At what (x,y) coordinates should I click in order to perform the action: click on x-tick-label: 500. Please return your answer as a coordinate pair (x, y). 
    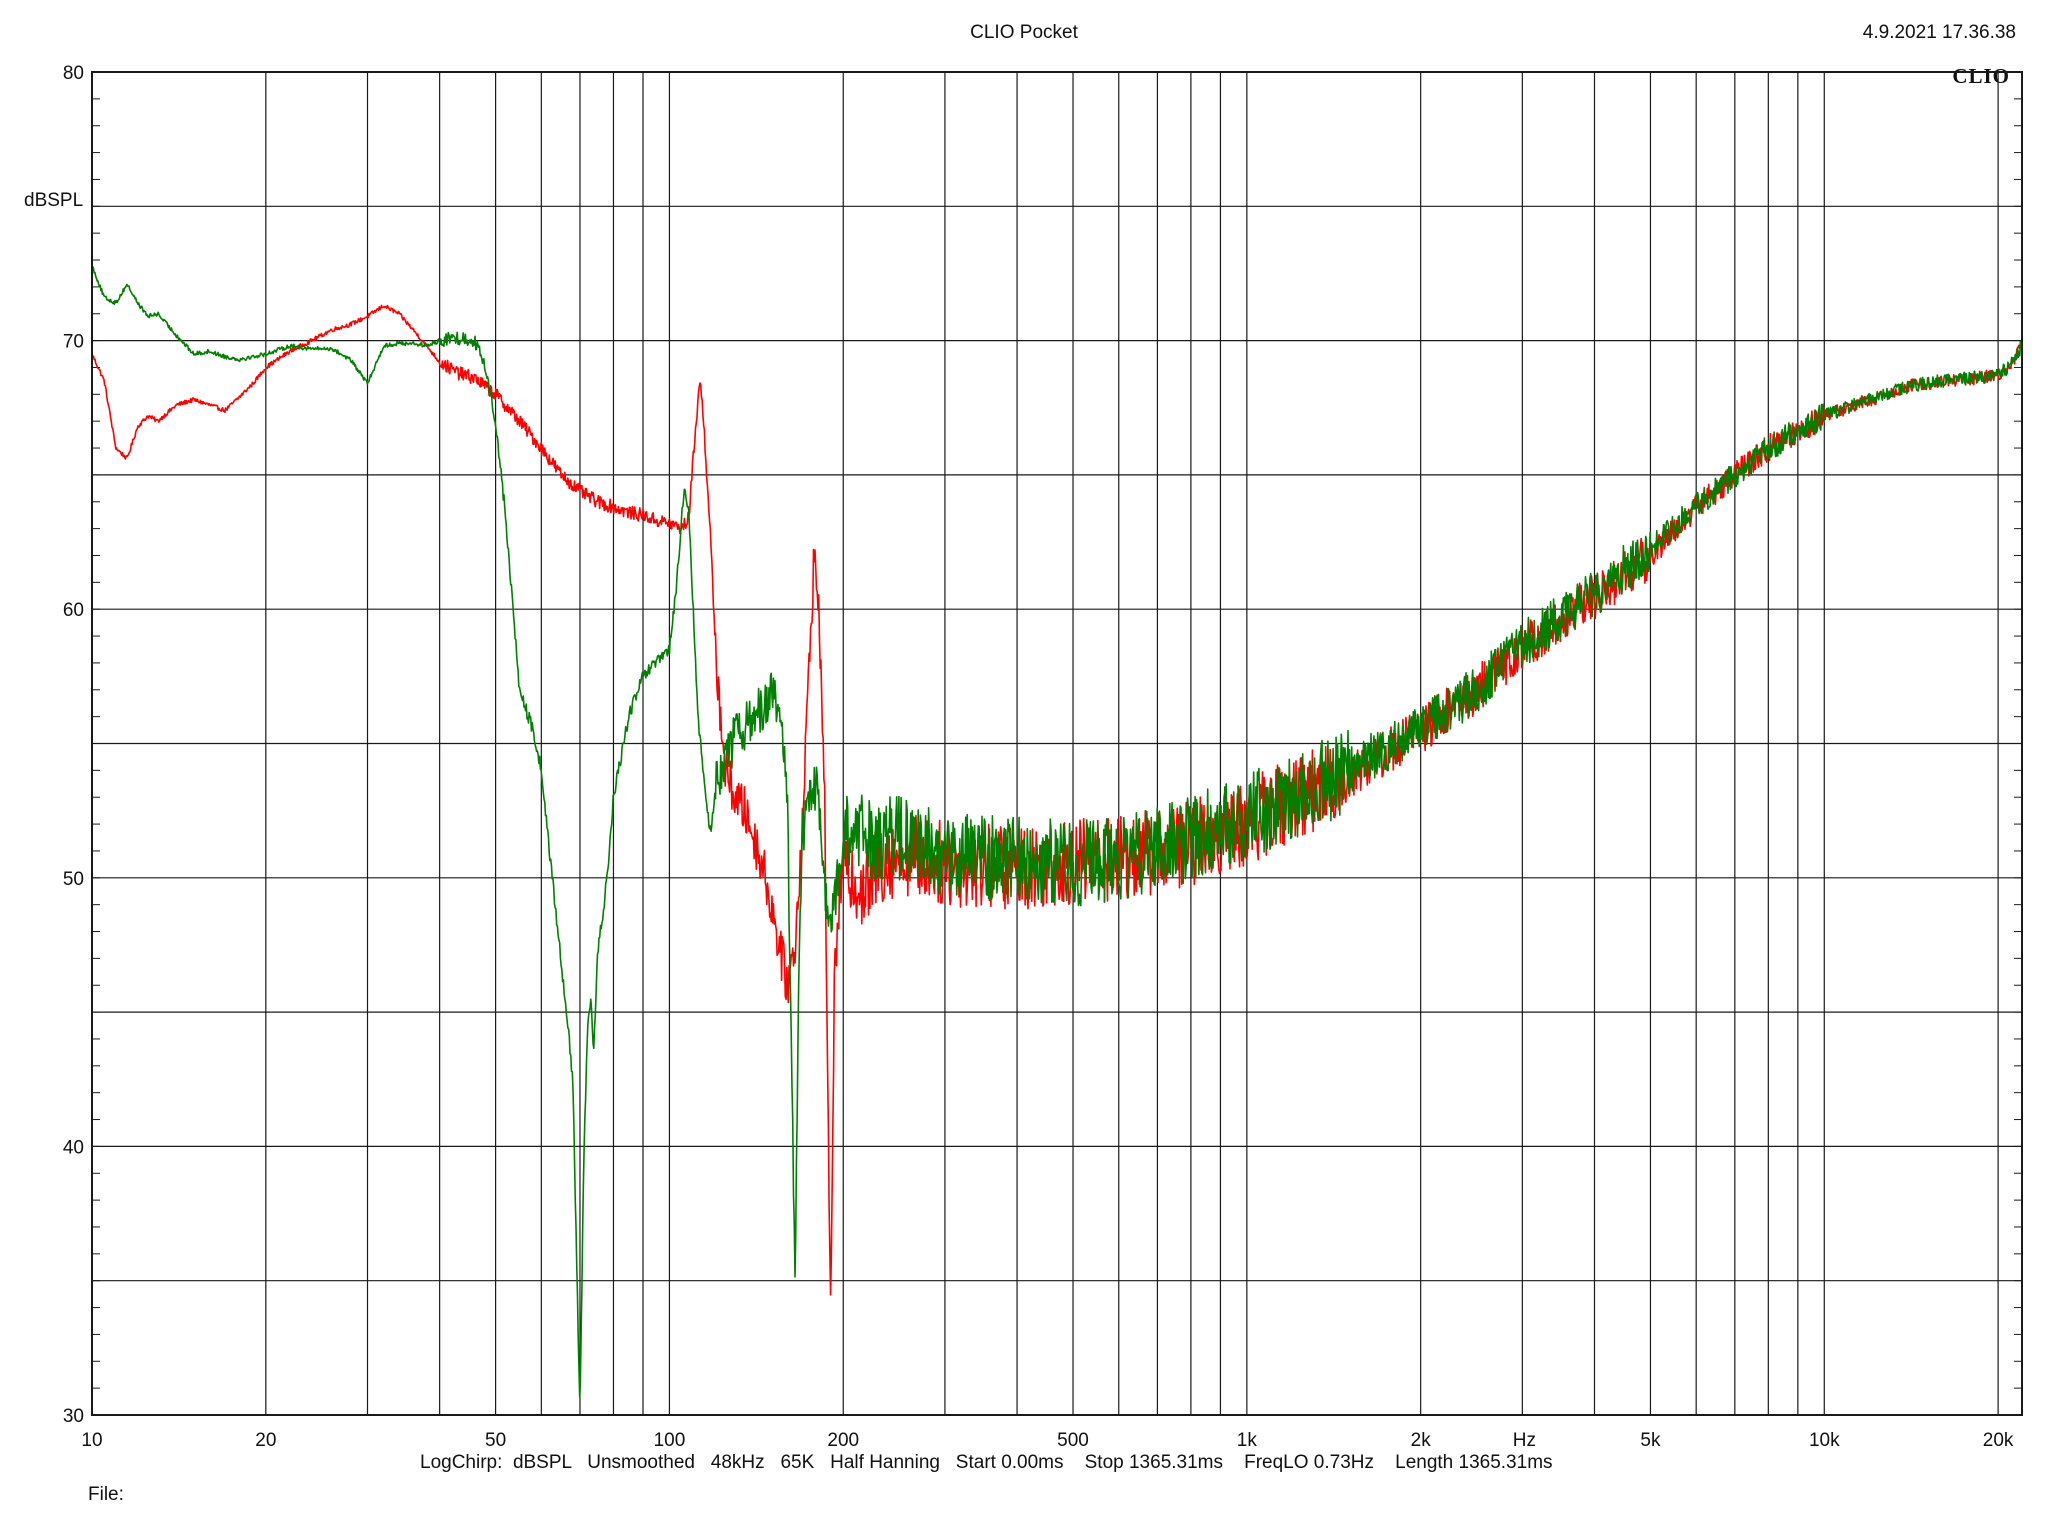
    Looking at the image, I should click on (1073, 1440).